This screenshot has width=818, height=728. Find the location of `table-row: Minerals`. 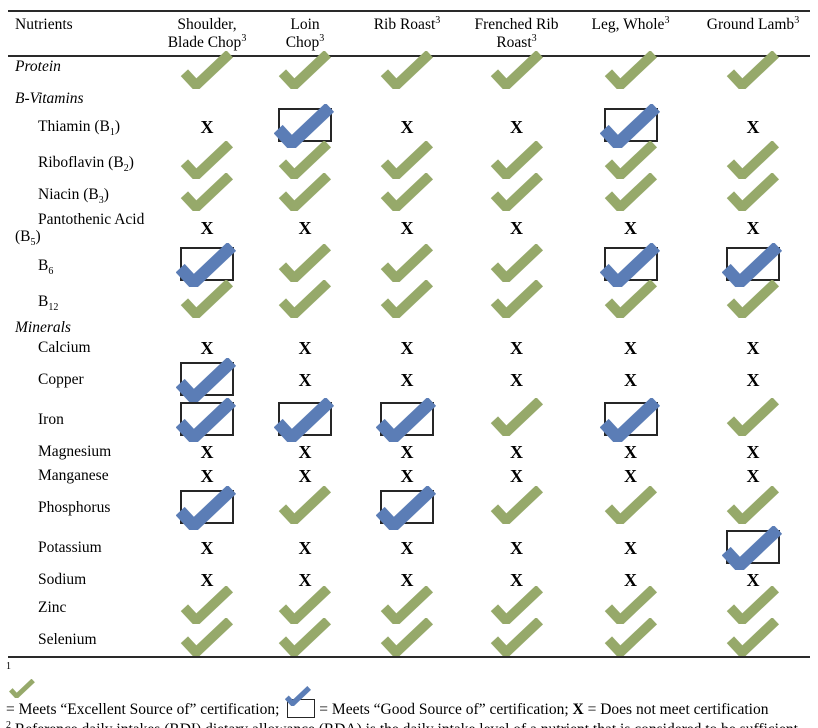

table-row: Minerals is located at coordinates (409, 327).